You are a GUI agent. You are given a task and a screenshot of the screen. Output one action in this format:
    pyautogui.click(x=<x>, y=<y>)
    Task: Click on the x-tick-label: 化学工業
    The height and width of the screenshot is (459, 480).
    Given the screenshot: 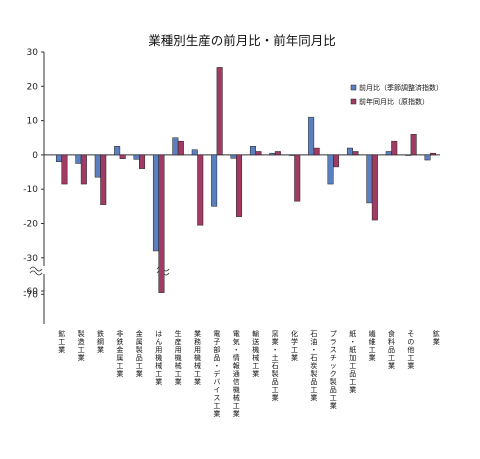 What is the action you would take?
    pyautogui.click(x=294, y=345)
    